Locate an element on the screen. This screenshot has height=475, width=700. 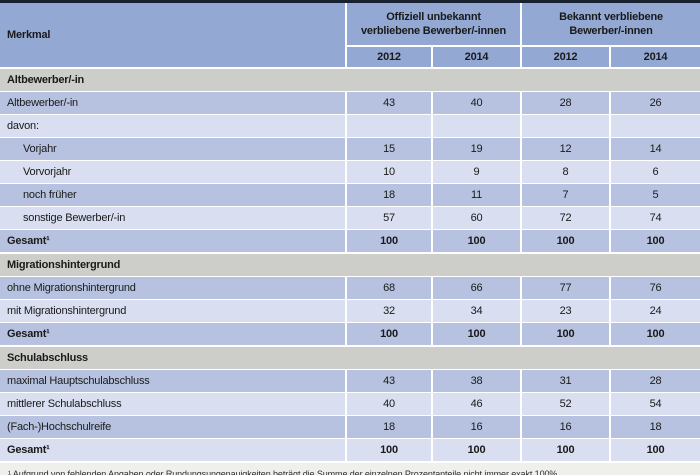
row-label: noch früher is located at coordinates (172, 194).